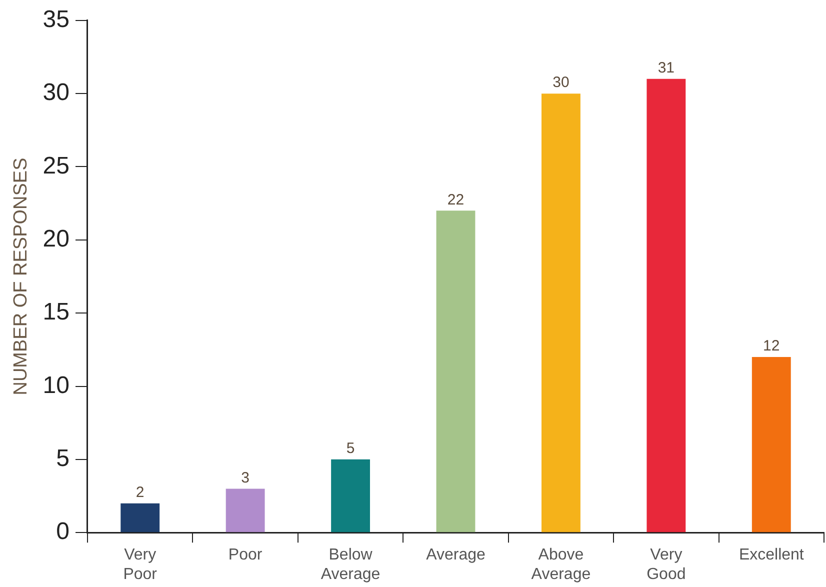 The width and height of the screenshot is (826, 587). Describe the element at coordinates (56, 92) in the screenshot. I see `y-tick-label: 30` at that location.